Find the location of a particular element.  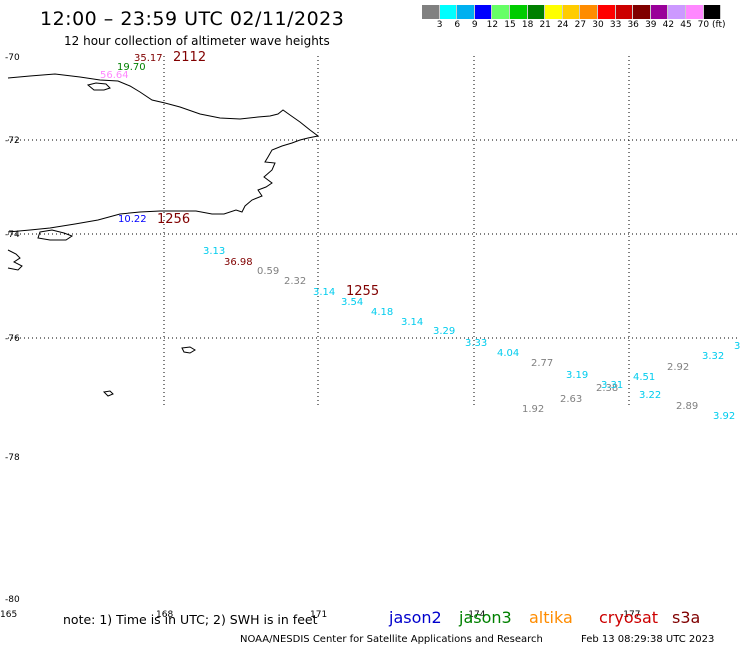

wave-height-value: 35.17 is located at coordinates (148, 58).